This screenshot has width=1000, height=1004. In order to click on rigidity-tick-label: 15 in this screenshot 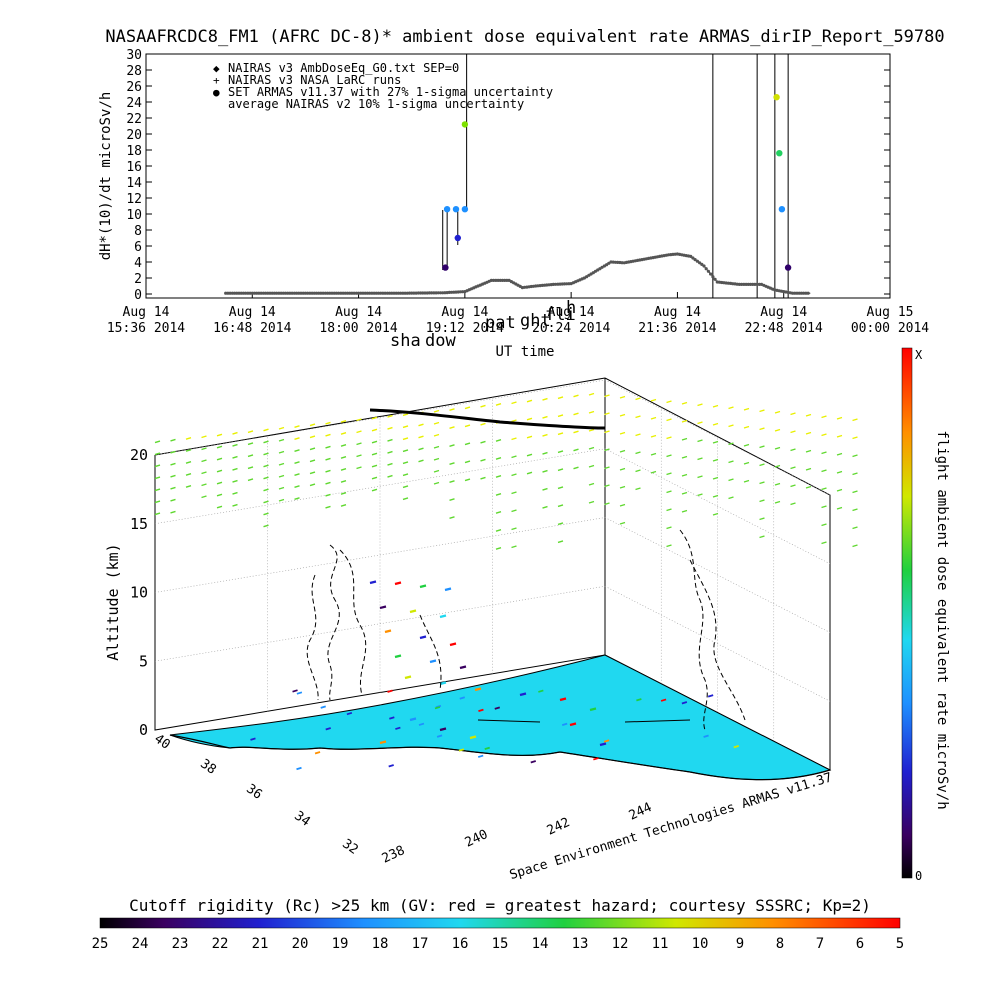, I will do `click(500, 944)`.